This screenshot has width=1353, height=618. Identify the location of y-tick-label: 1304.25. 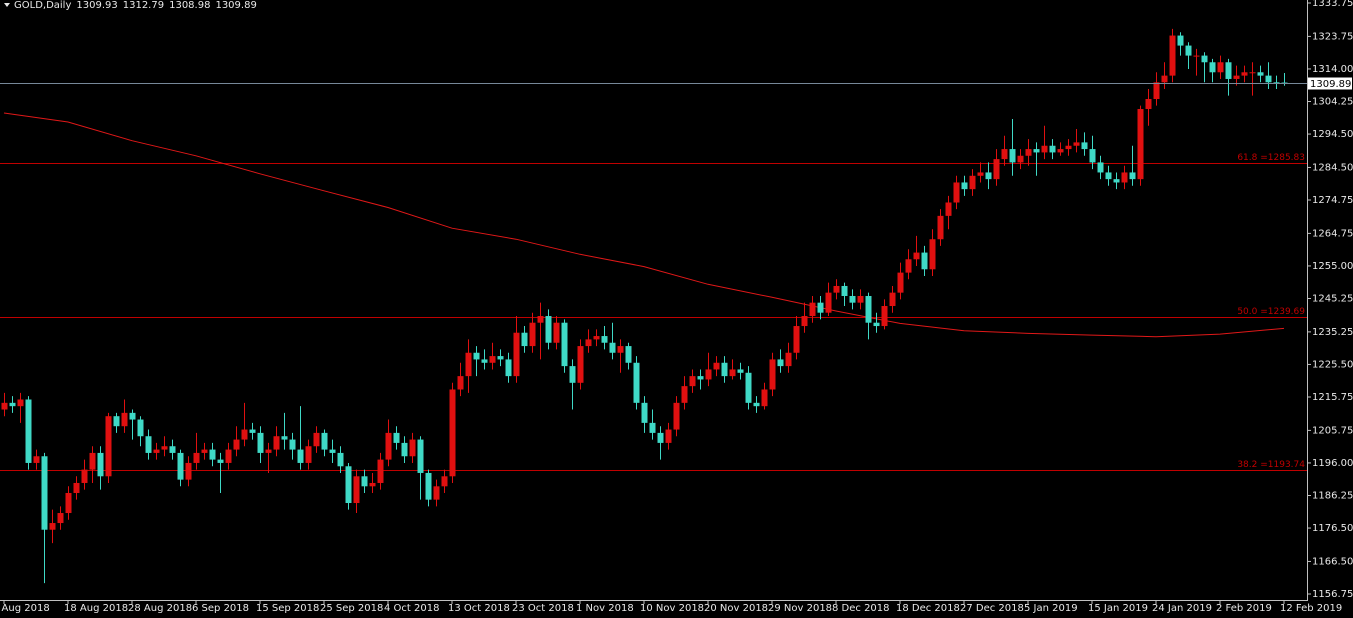
(1332, 102).